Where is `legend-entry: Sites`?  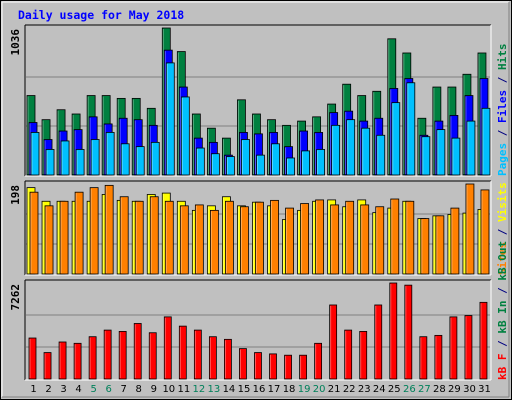 legend-entry: Sites is located at coordinates (502, 258).